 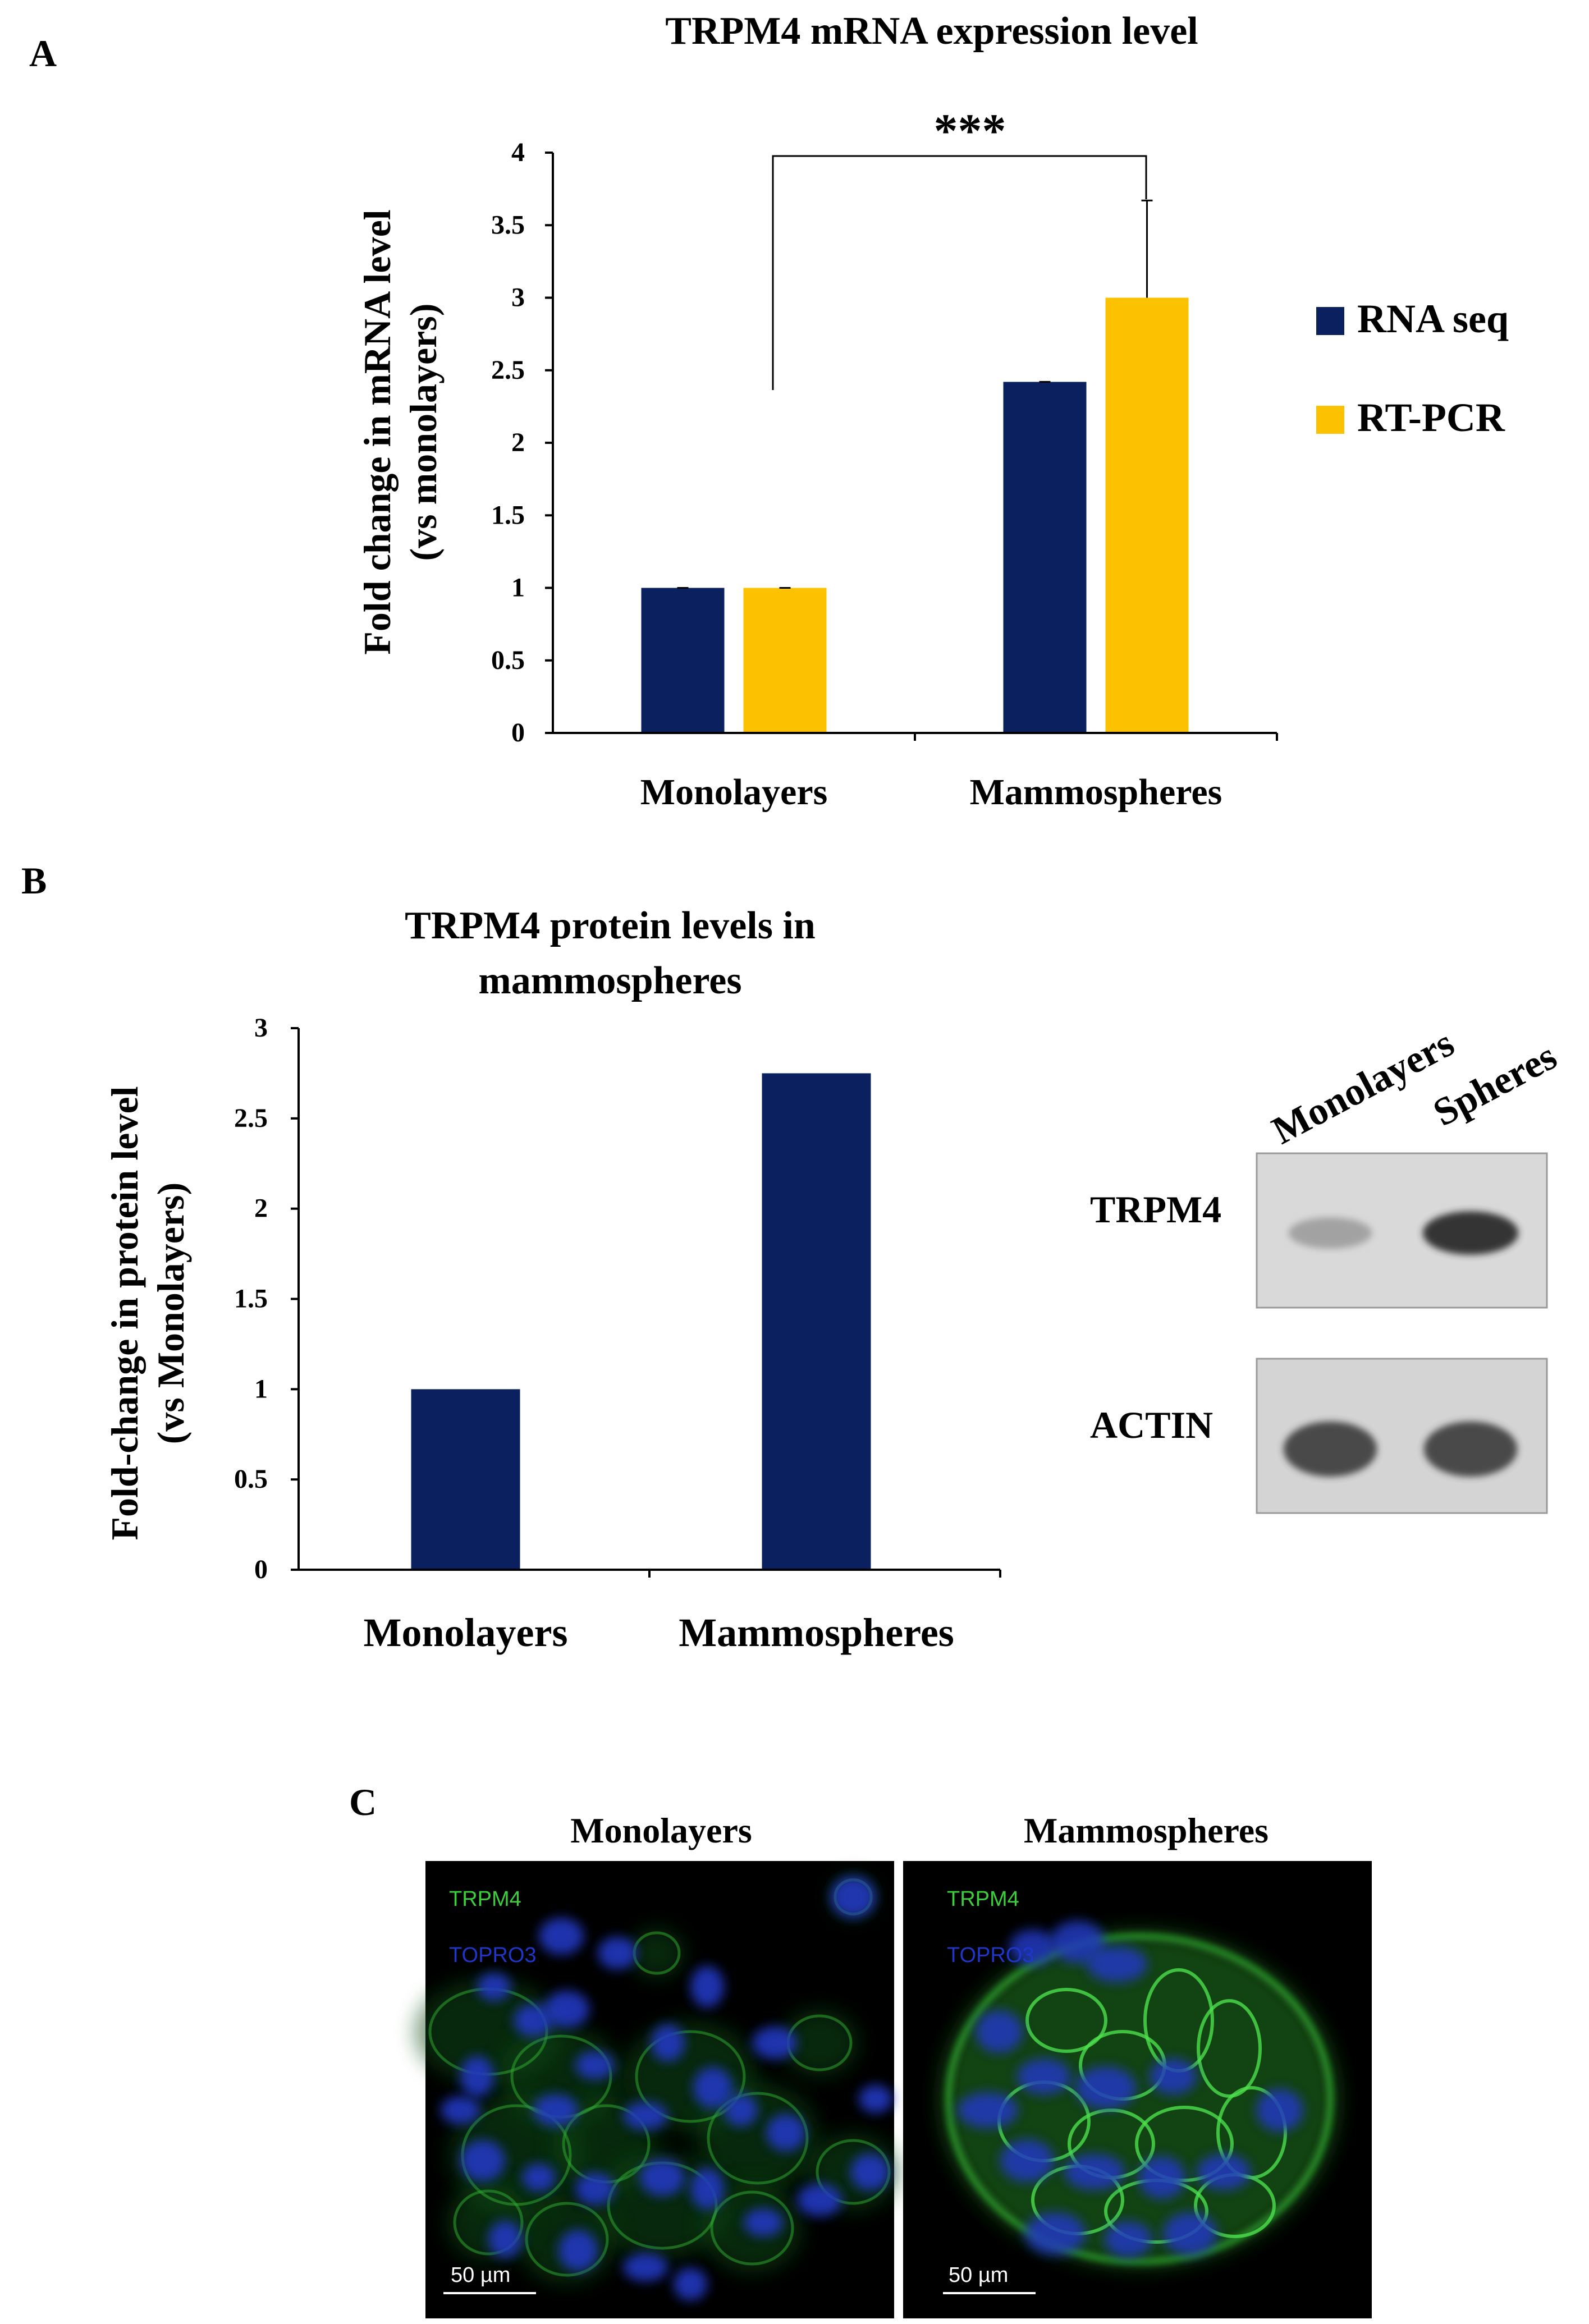 I want to click on y-tick-label: 4, so click(x=518, y=152).